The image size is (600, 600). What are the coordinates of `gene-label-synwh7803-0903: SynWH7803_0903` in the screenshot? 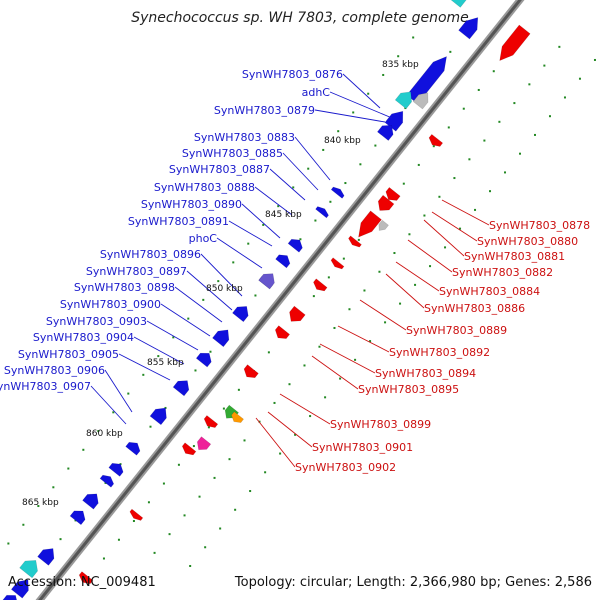 It's located at (96, 321).